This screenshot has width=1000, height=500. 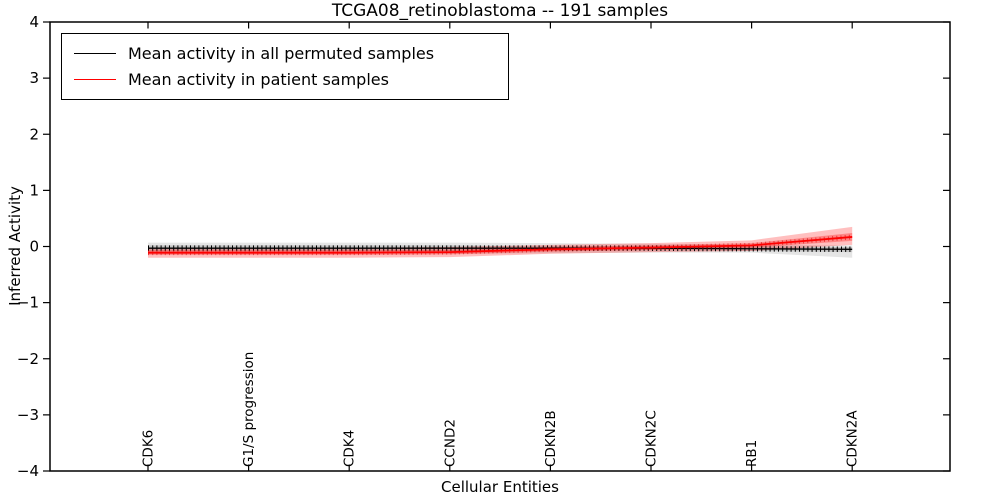 I want to click on legend-line-black, so click(x=95, y=53).